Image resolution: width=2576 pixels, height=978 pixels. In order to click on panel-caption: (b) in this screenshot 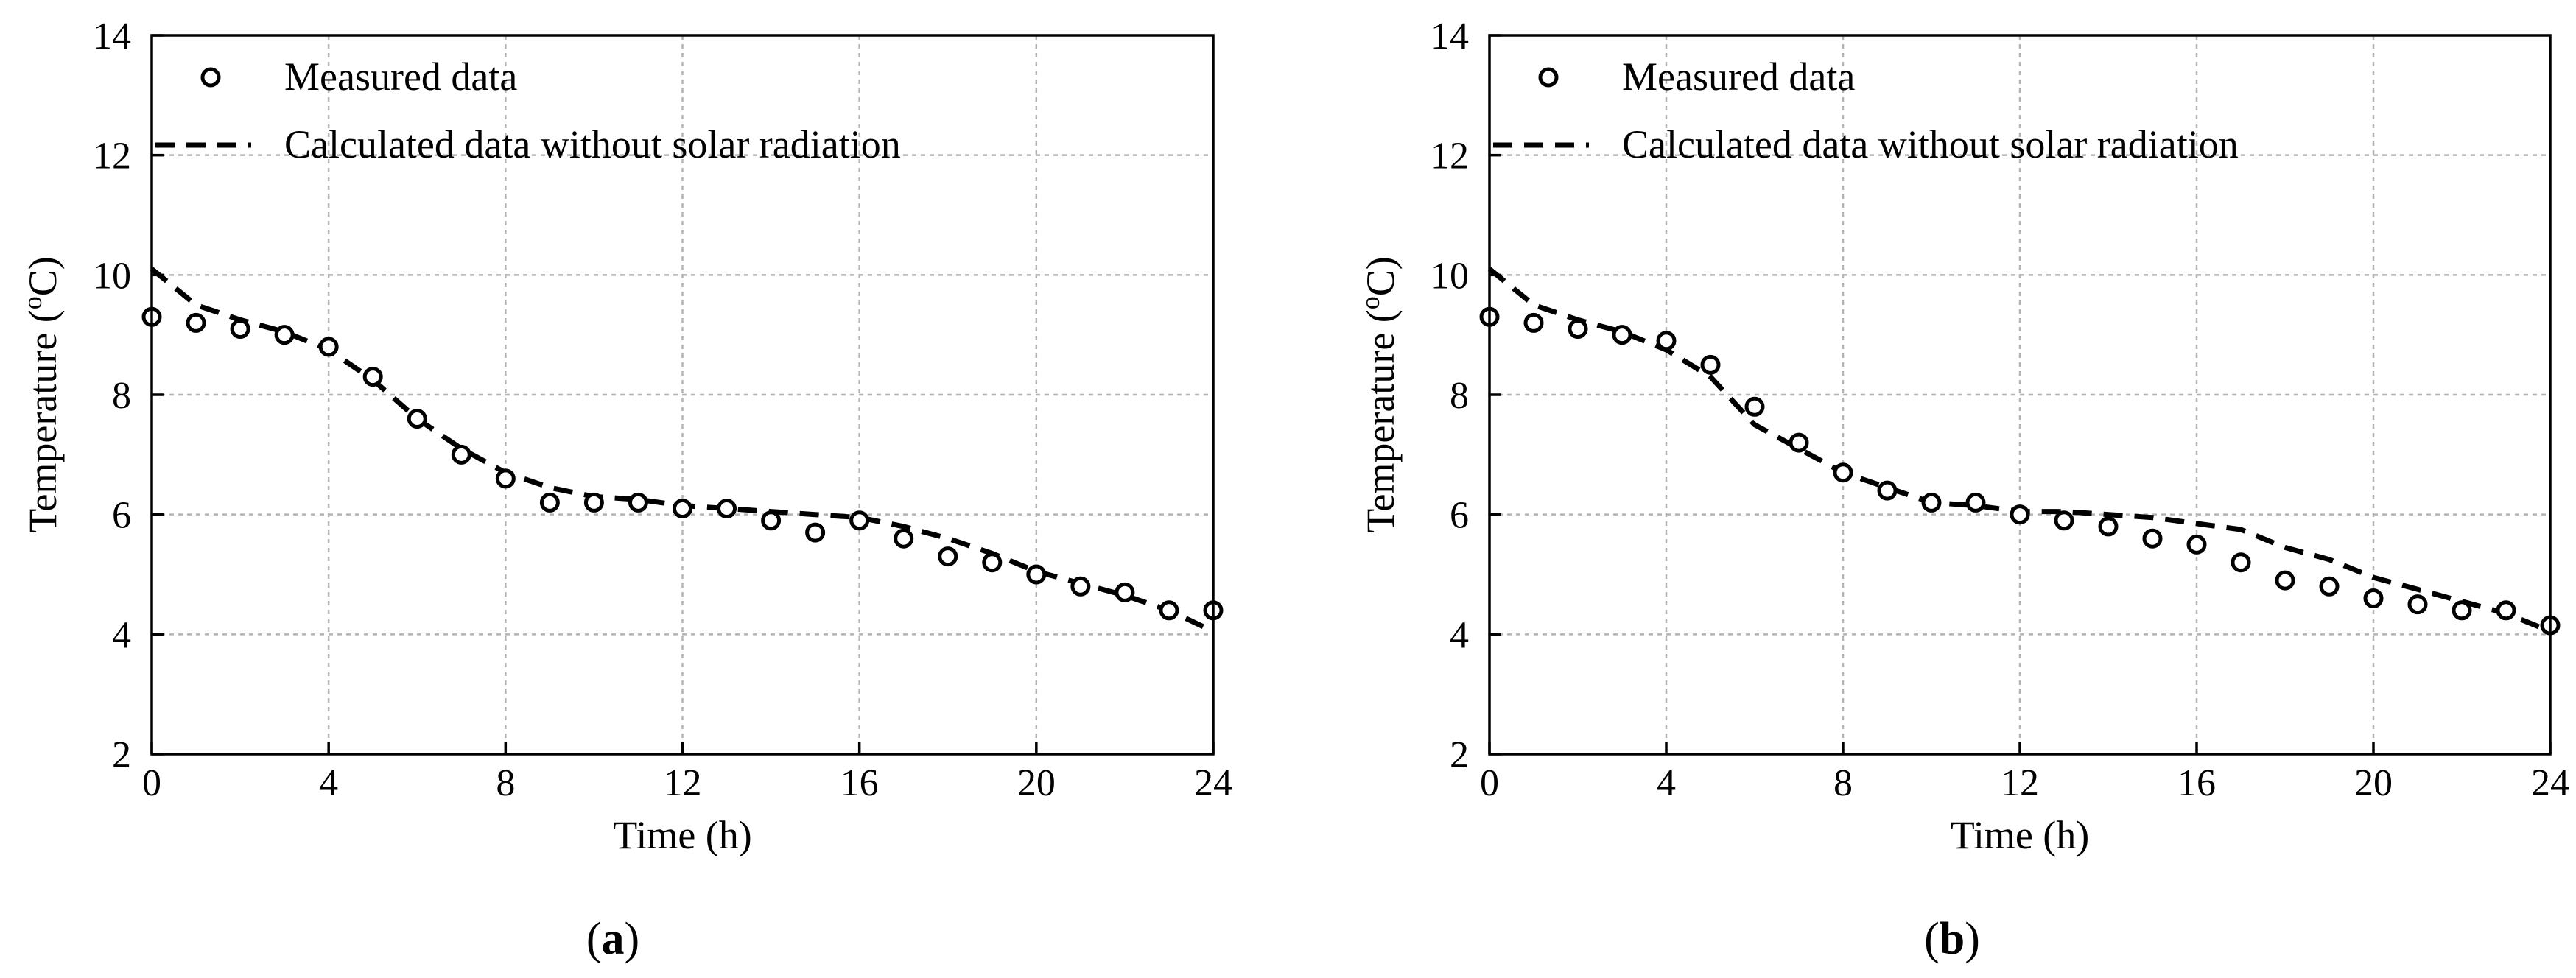, I will do `click(1952, 939)`.